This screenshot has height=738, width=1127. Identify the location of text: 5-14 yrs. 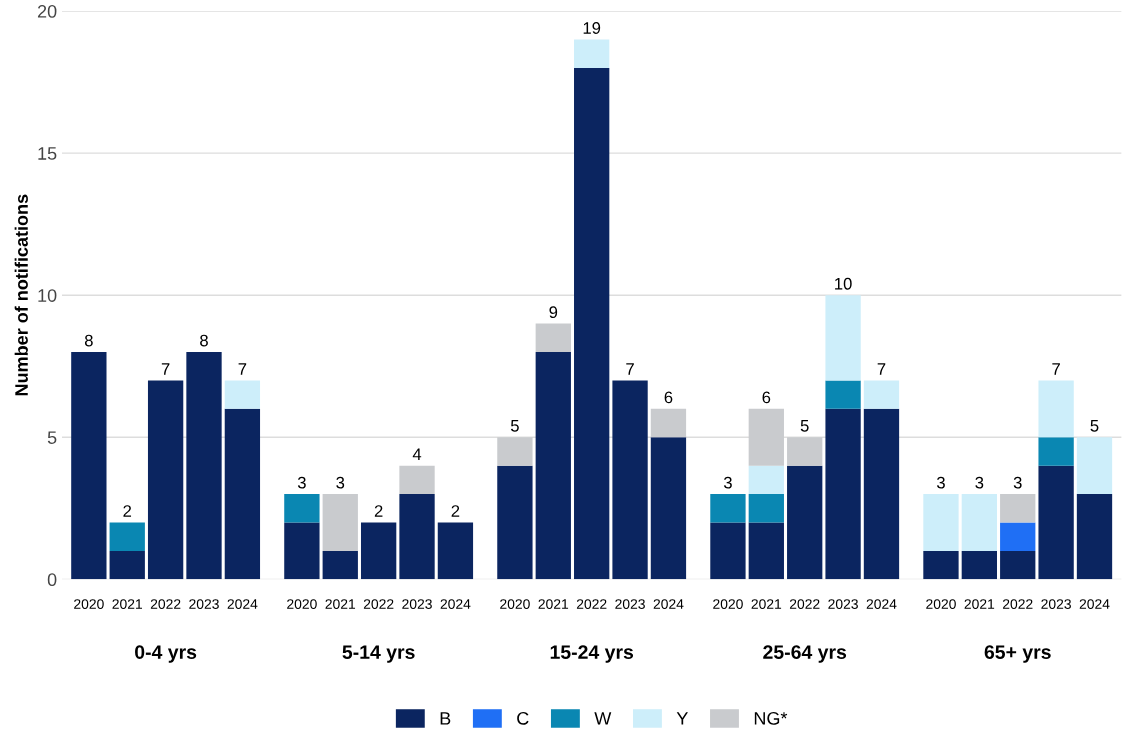
(378, 654).